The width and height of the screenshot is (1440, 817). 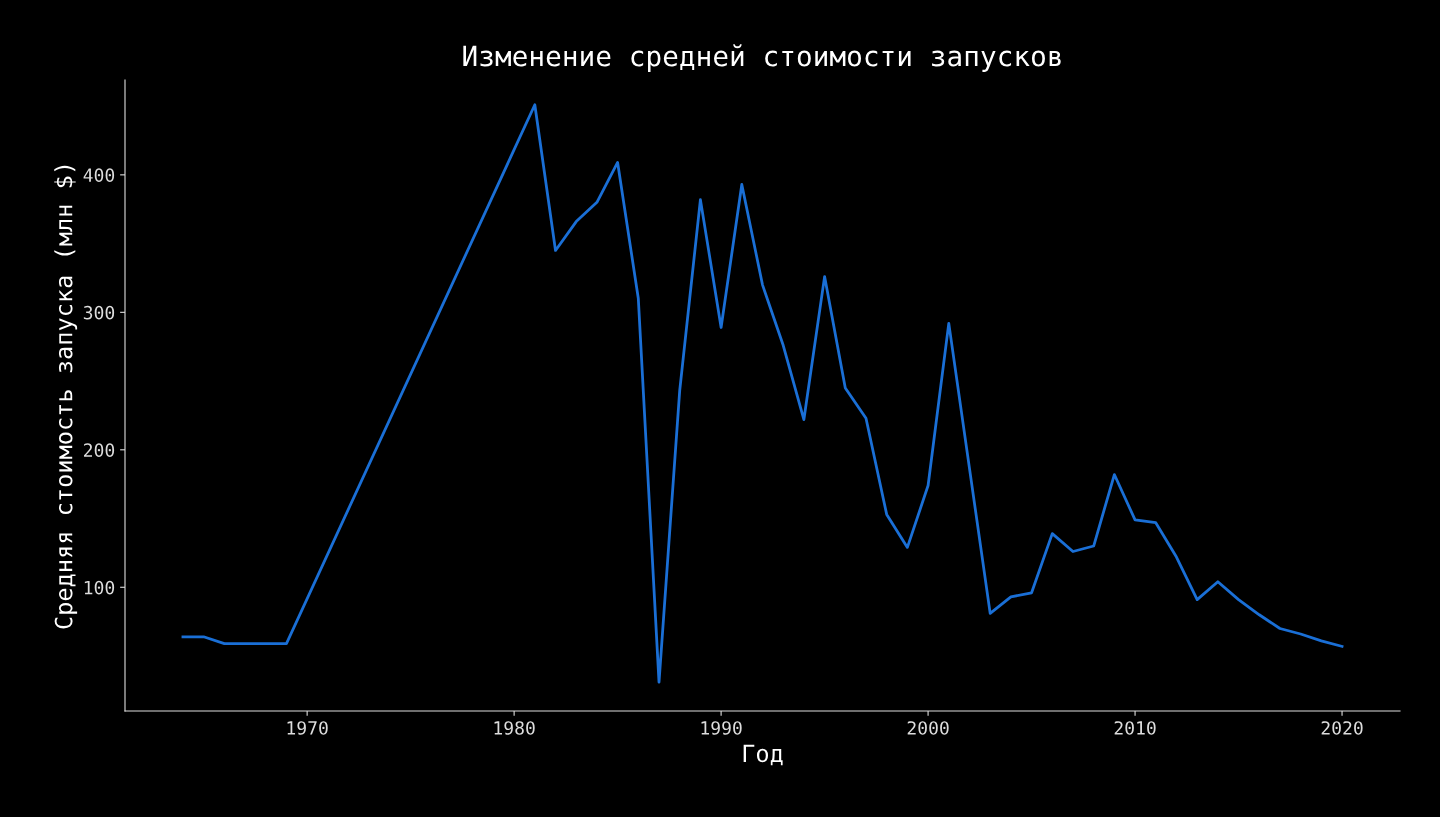 I want to click on x-tick-label: 2000, so click(x=928, y=728).